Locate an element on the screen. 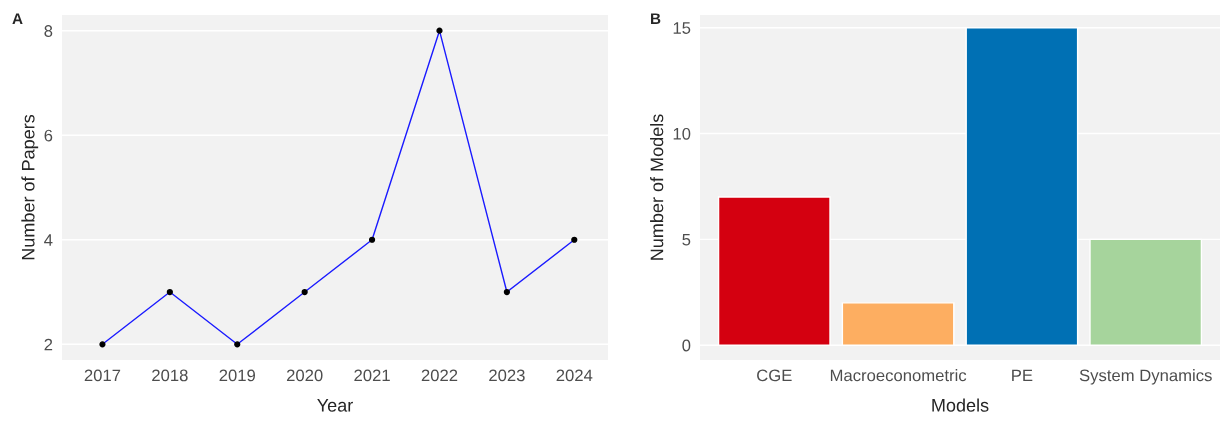  x-tick-label: CGE is located at coordinates (774, 375).